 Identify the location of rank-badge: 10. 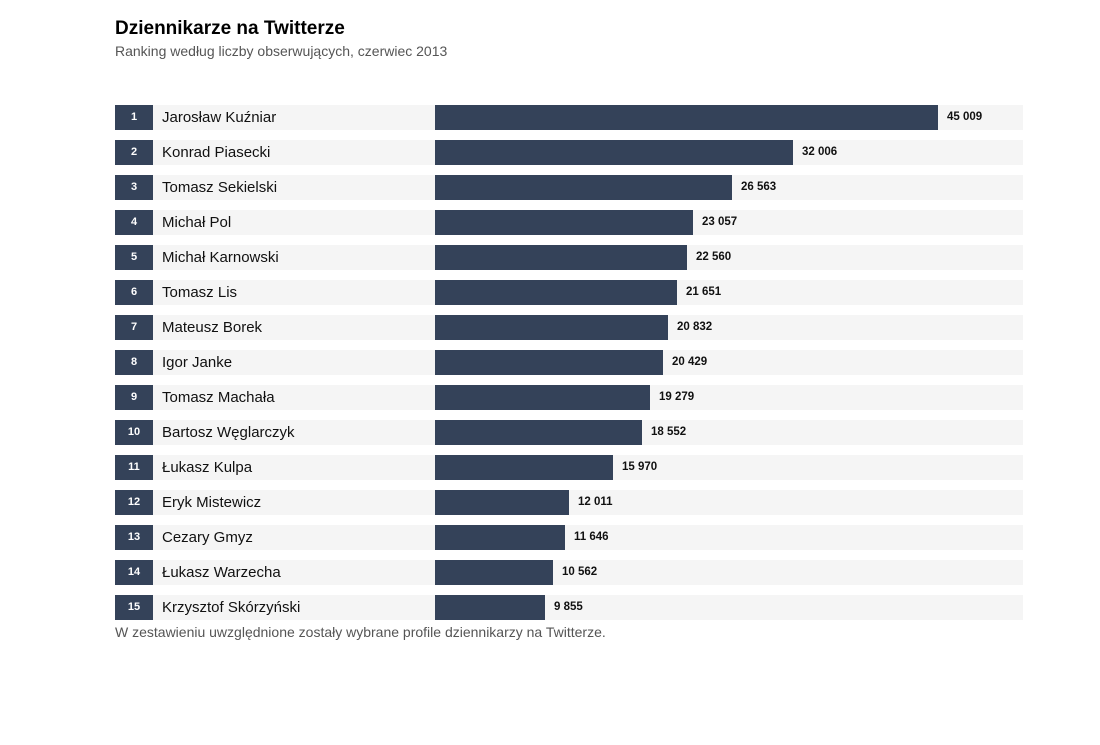
(134, 432).